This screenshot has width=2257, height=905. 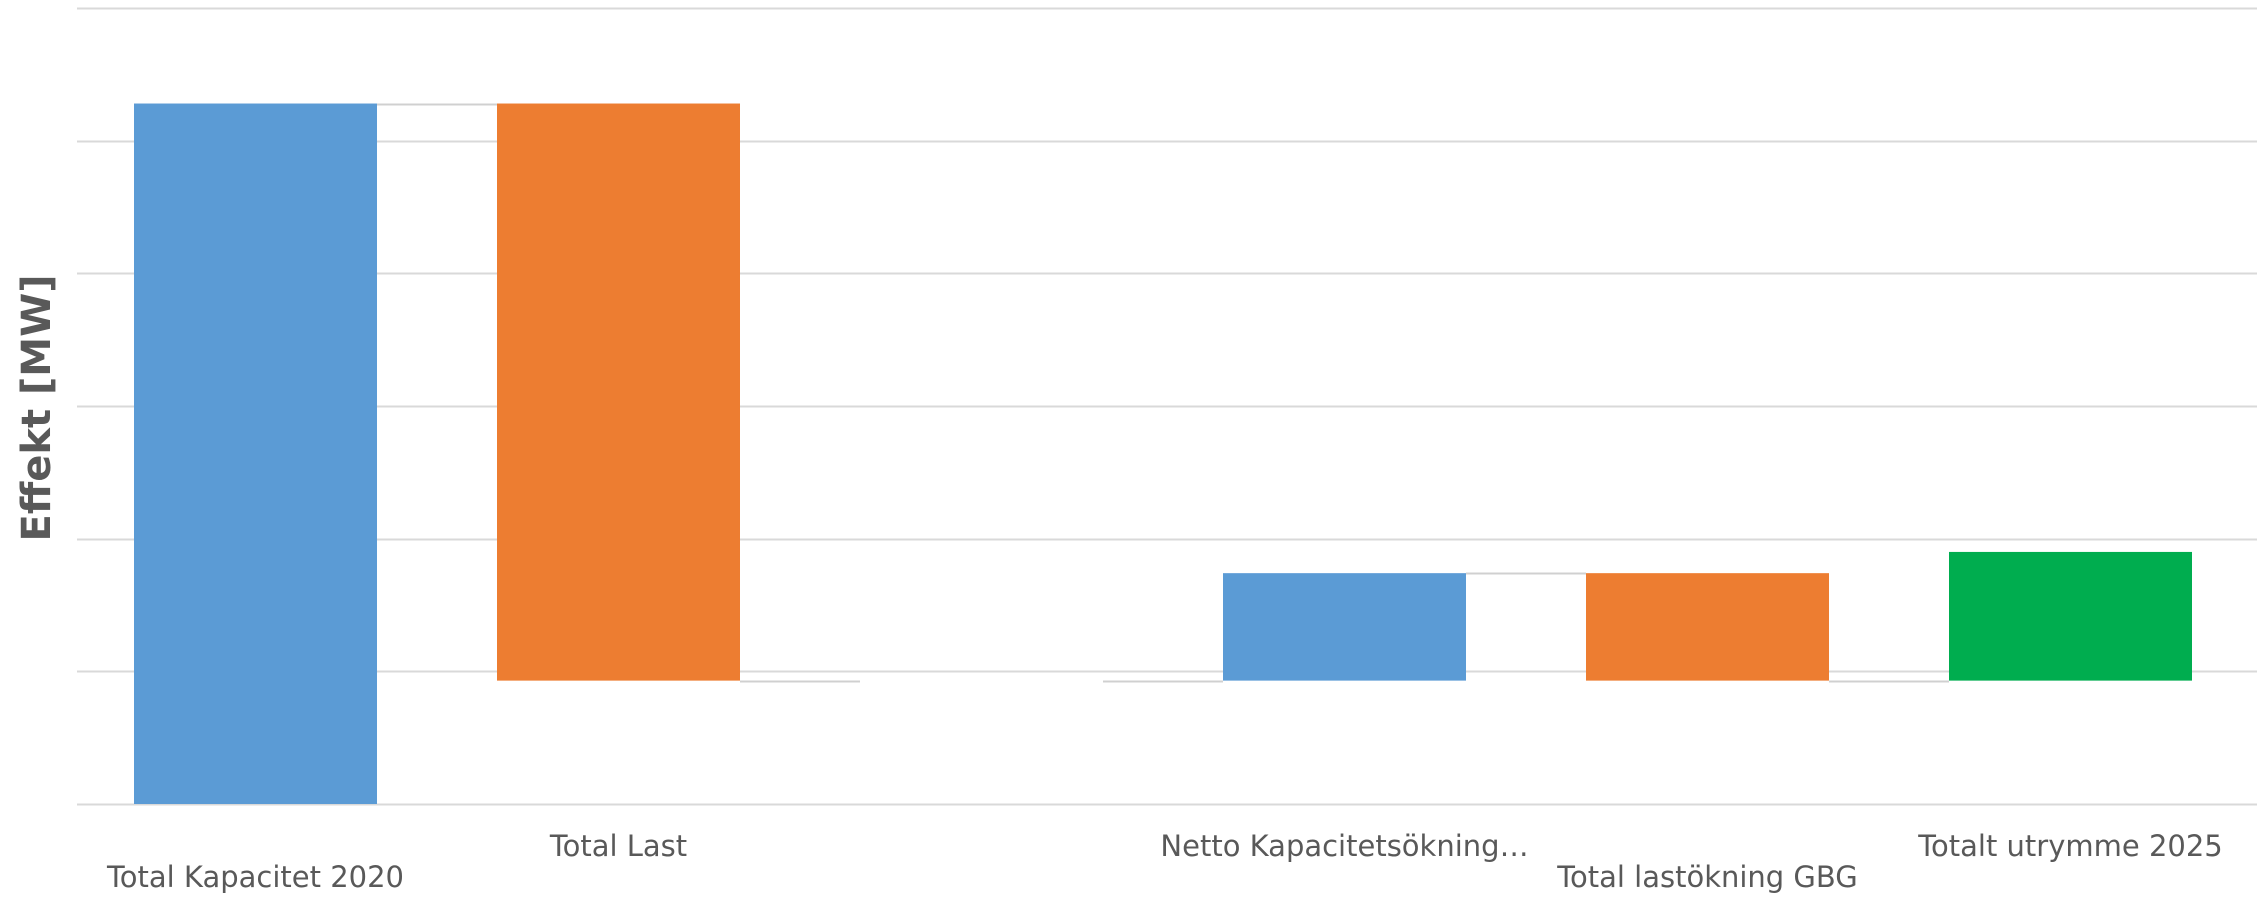 What do you see at coordinates (1707, 877) in the screenshot?
I see `category-label: Total lastökning GBG` at bounding box center [1707, 877].